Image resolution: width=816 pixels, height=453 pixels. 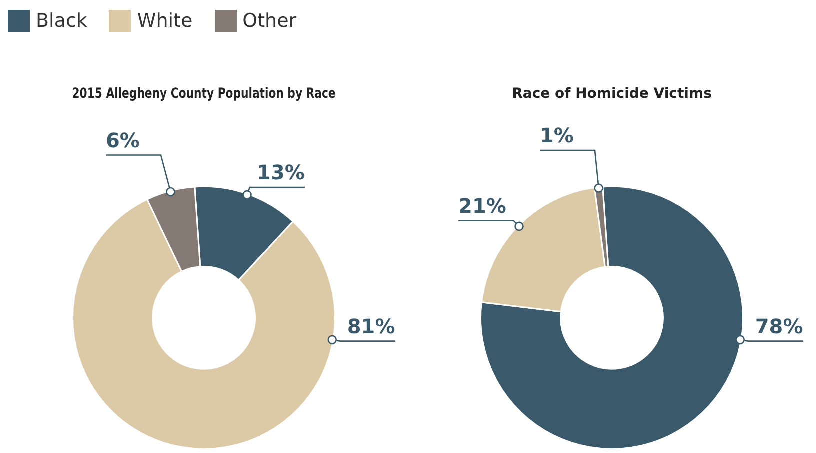 I want to click on legend-label: White, so click(x=165, y=21).